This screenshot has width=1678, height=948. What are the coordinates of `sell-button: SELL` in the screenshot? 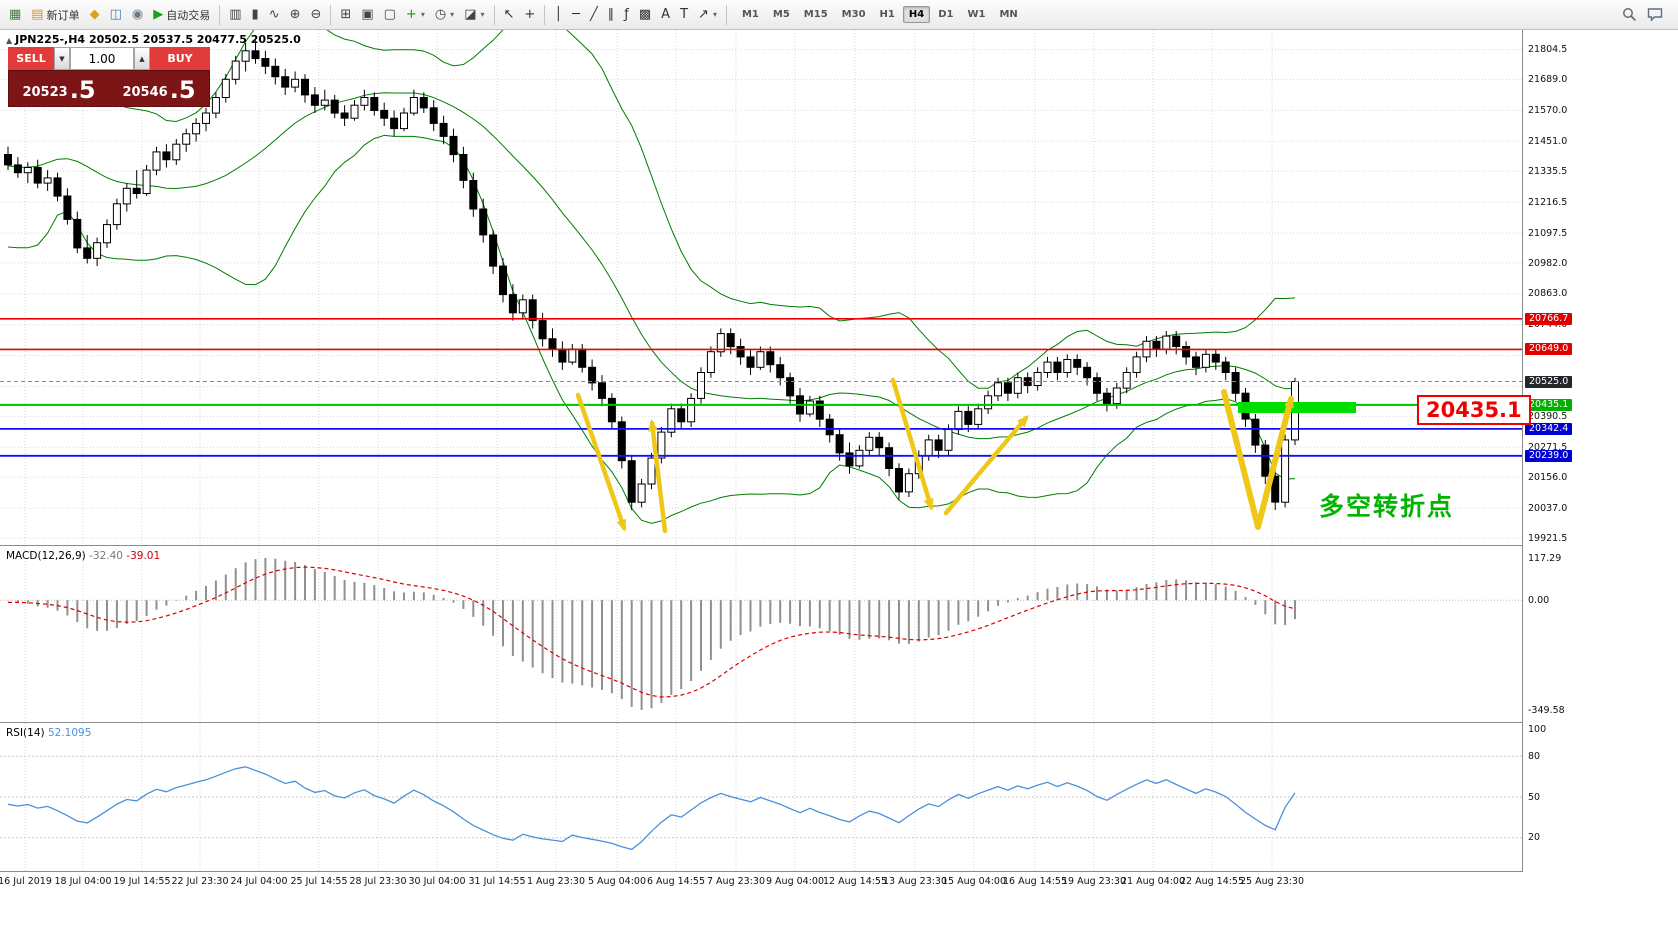 It's located at (31, 58).